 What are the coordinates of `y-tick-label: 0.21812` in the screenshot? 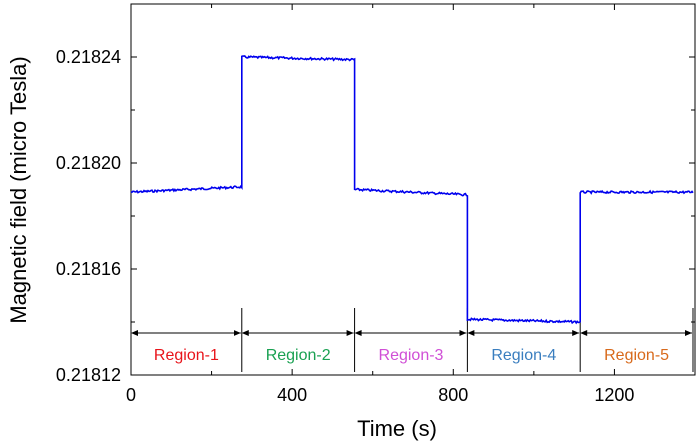 It's located at (88, 375).